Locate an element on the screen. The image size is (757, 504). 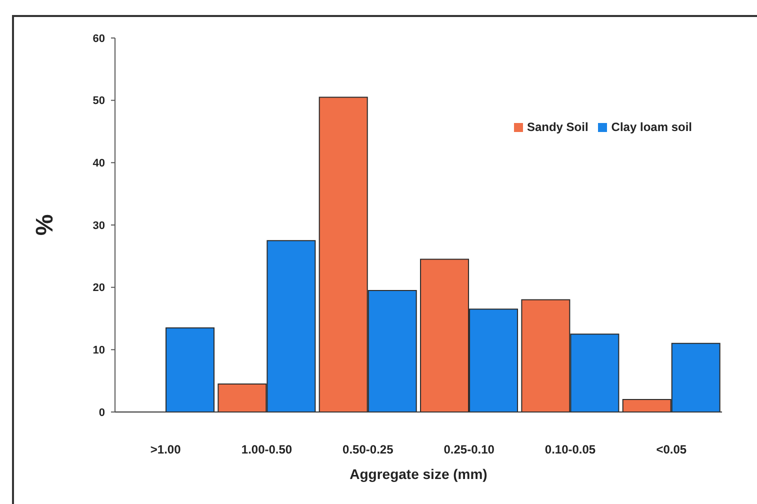
x-tick-label: 0.10-0.05 is located at coordinates (570, 449).